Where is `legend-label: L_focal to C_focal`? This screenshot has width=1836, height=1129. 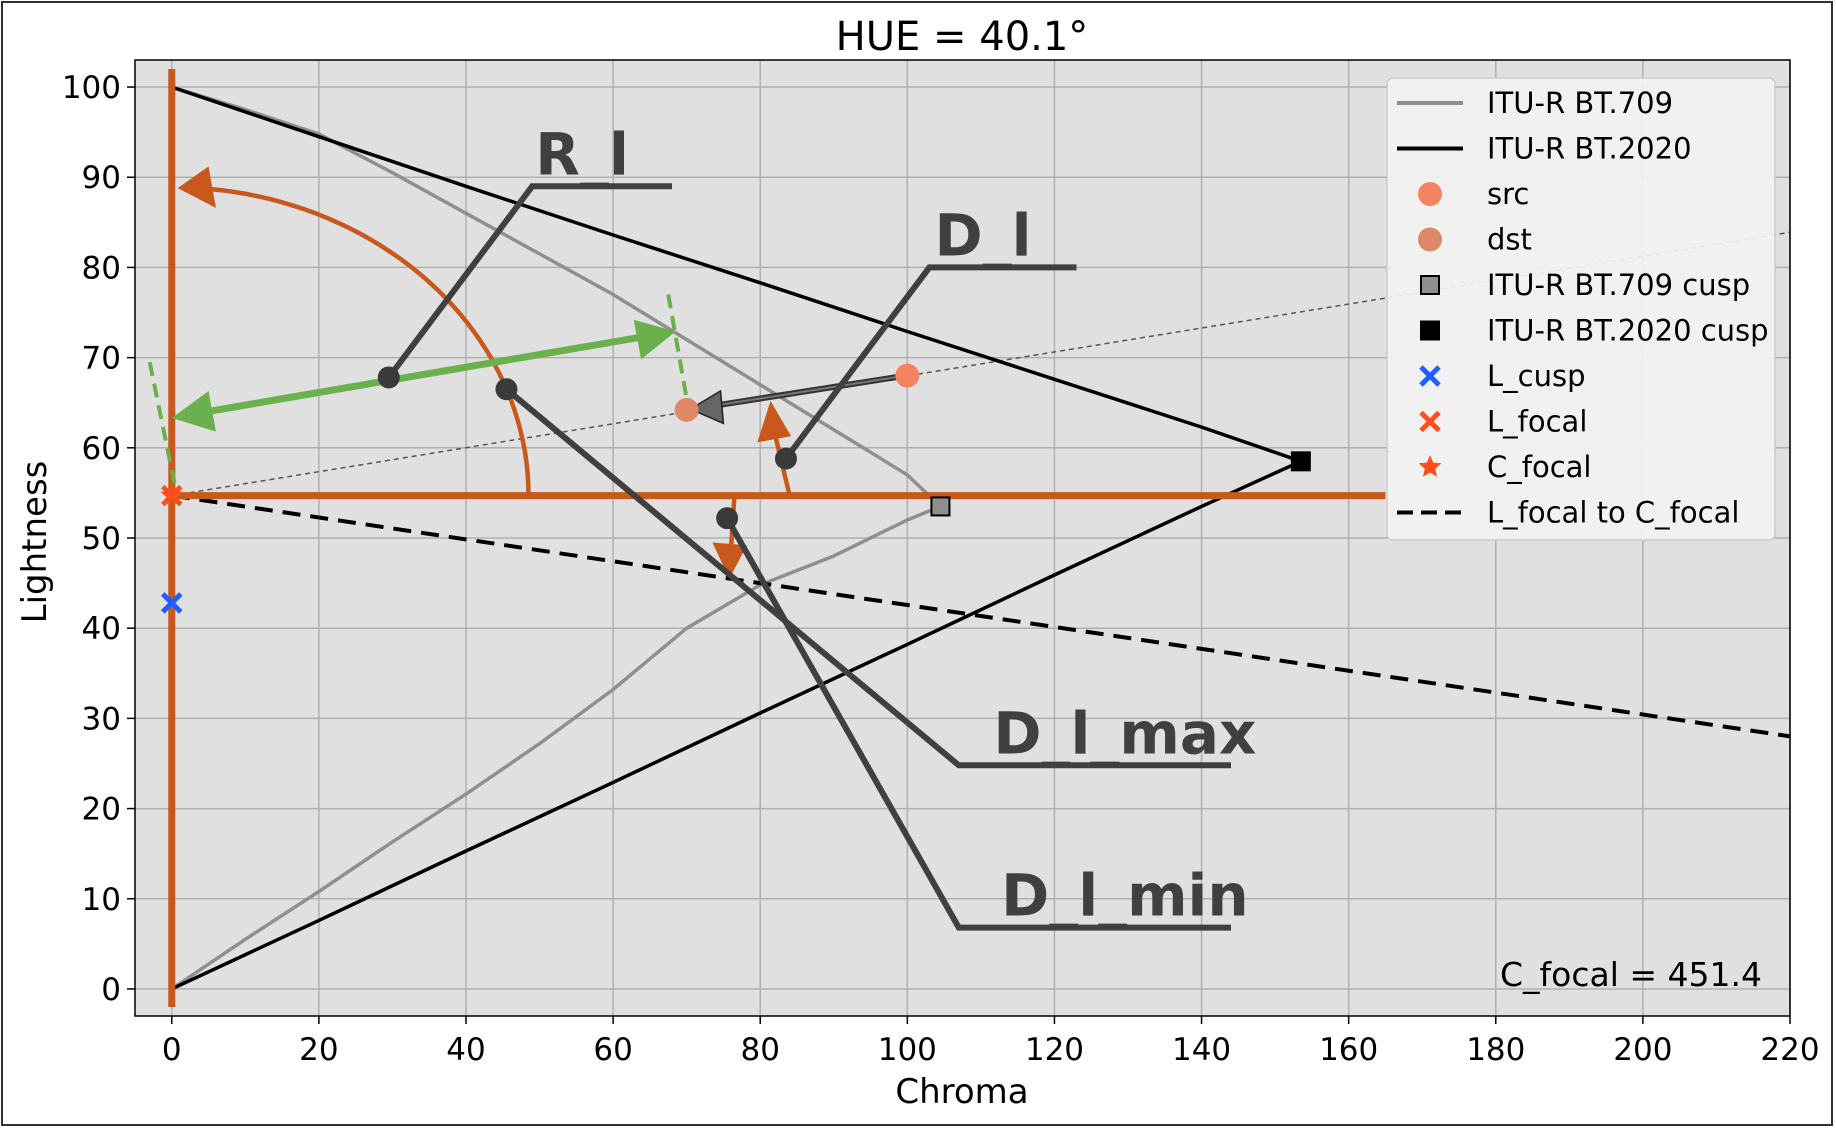
legend-label: L_focal to C_focal is located at coordinates (1613, 513).